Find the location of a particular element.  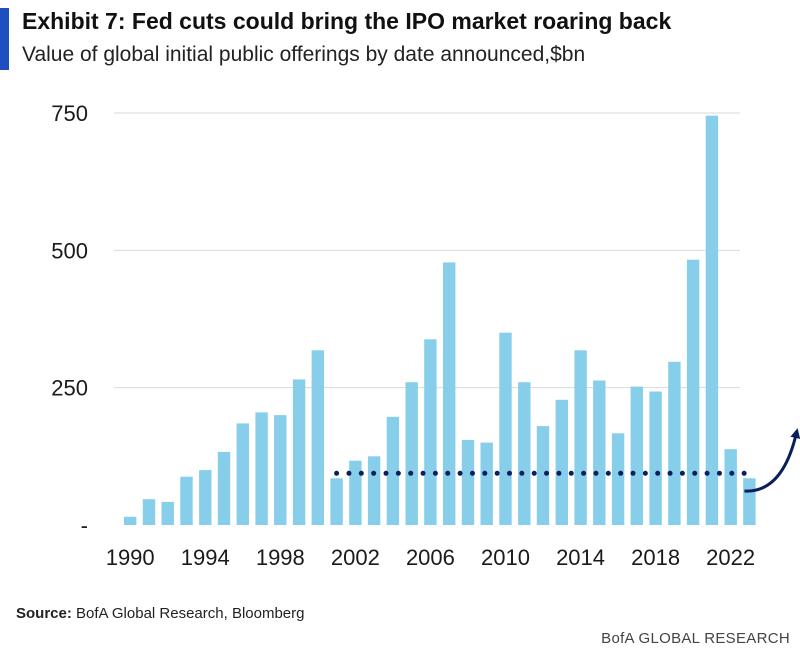

bar-1994 is located at coordinates (205, 497).